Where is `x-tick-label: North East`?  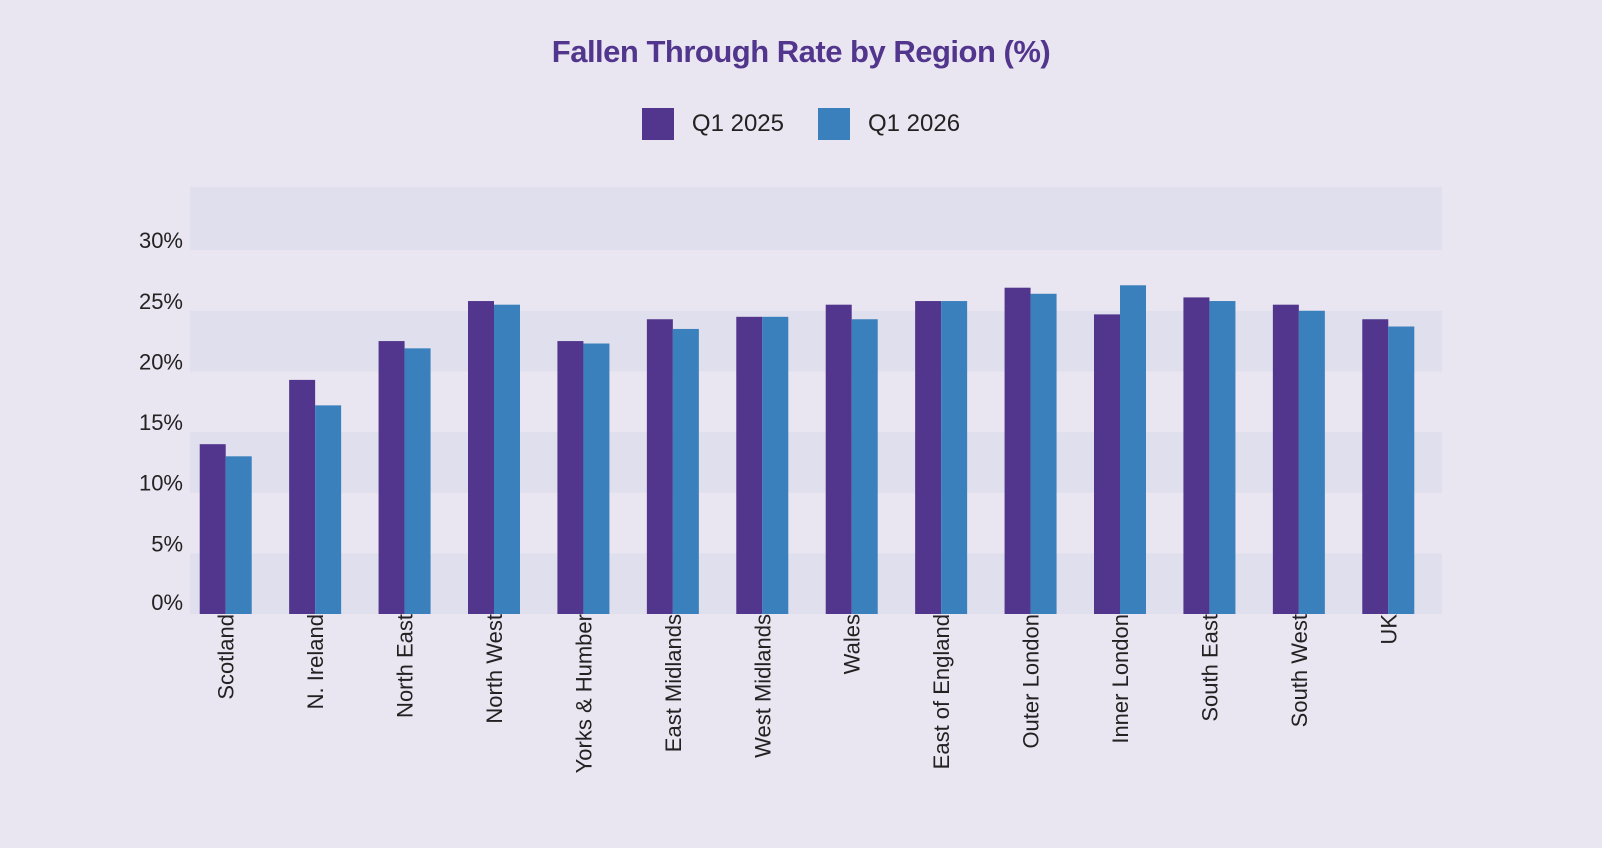
x-tick-label: North East is located at coordinates (405, 666).